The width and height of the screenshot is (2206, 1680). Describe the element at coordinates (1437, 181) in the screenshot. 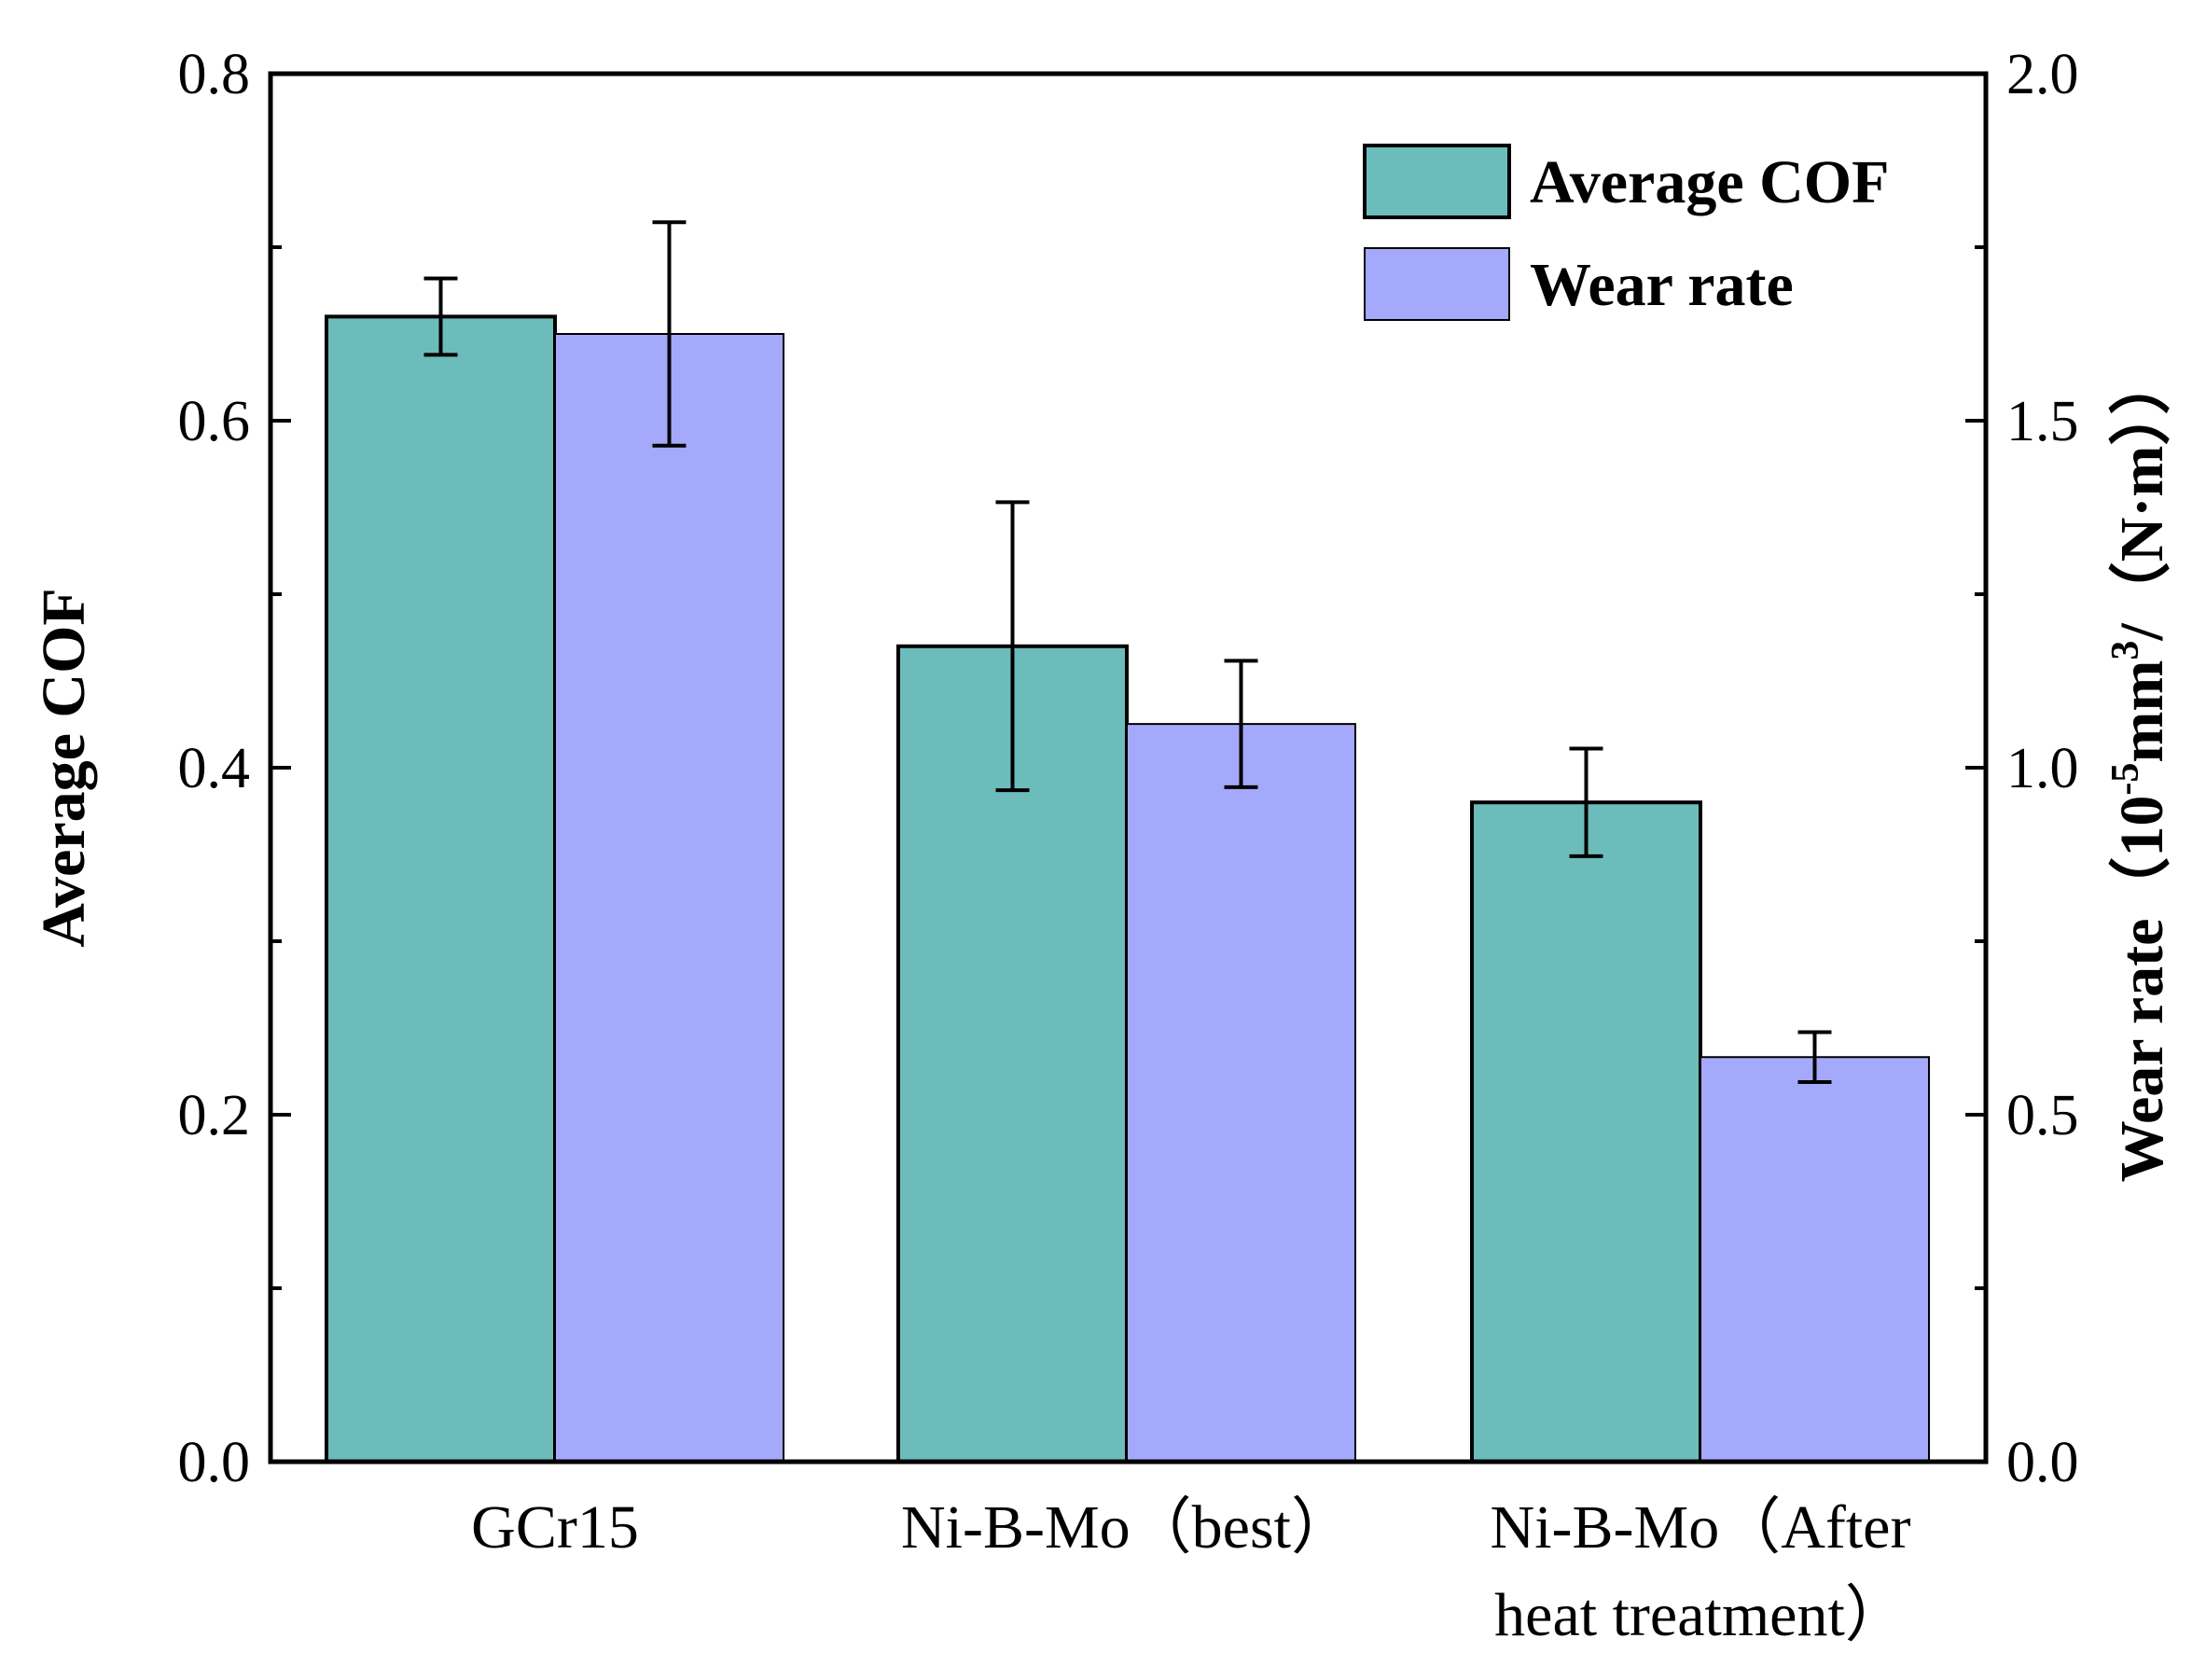

I see `legend-swatch-average-cof` at that location.